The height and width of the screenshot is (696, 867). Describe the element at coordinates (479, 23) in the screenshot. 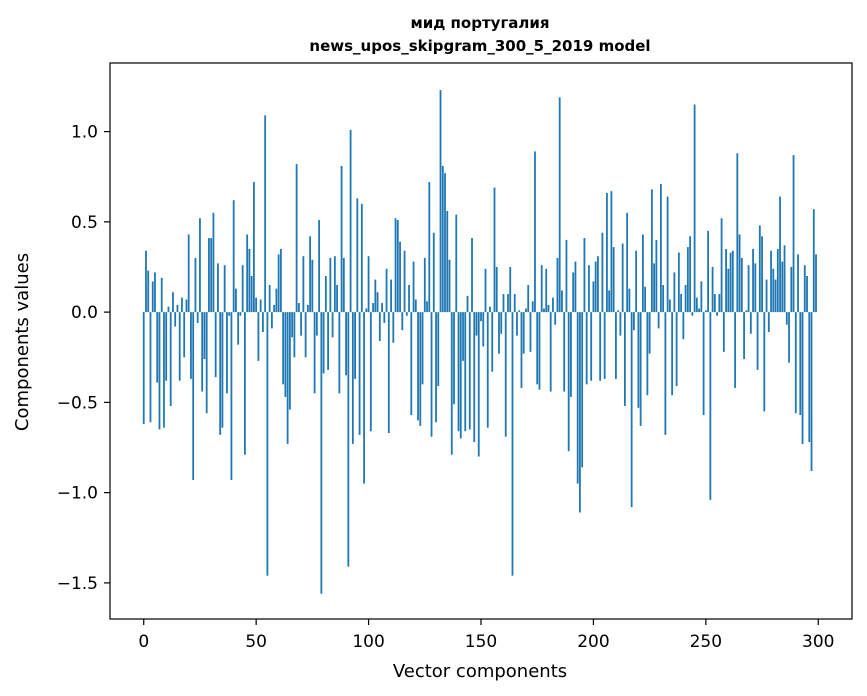

I see `chart-title: мид португалия` at that location.